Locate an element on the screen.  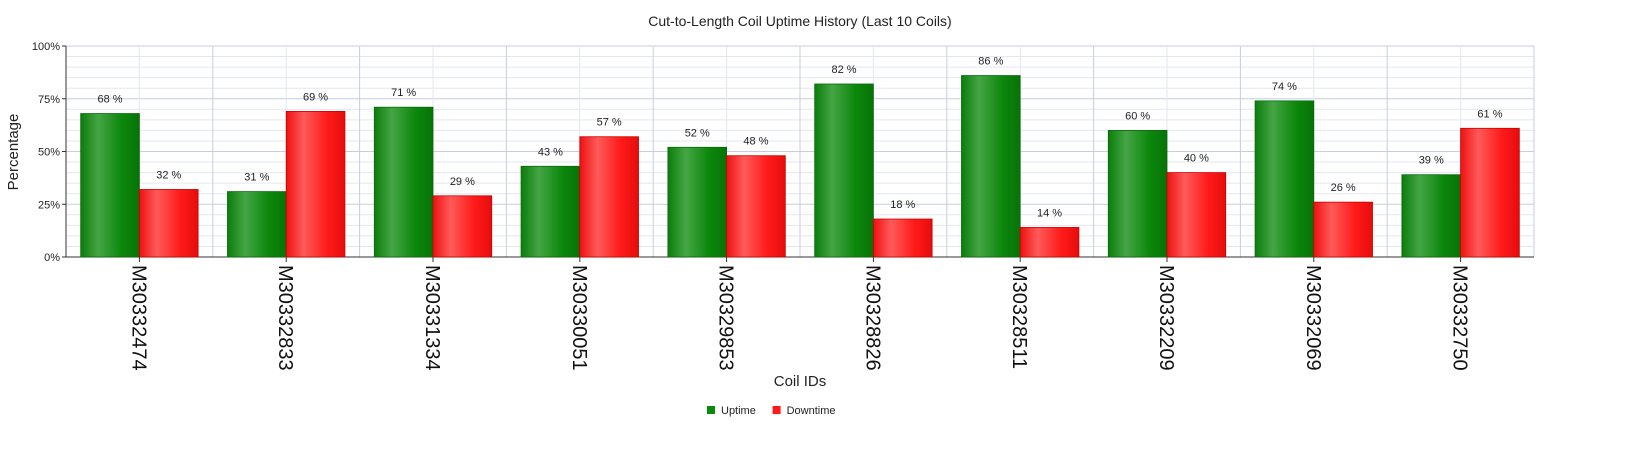
legend-label-uptime: Uptime is located at coordinates (738, 411).